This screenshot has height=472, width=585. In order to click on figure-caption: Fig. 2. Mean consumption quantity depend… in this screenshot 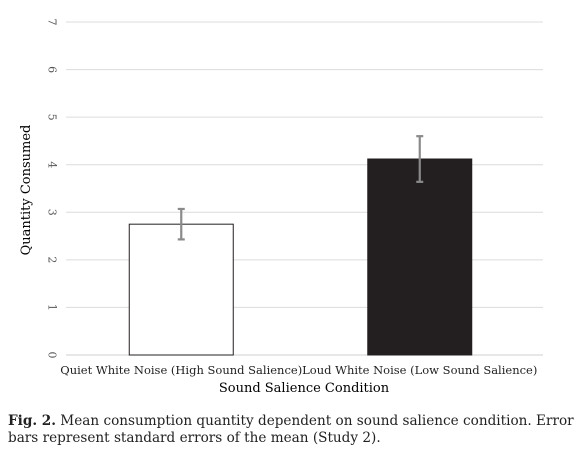, I will do `click(294, 430)`.